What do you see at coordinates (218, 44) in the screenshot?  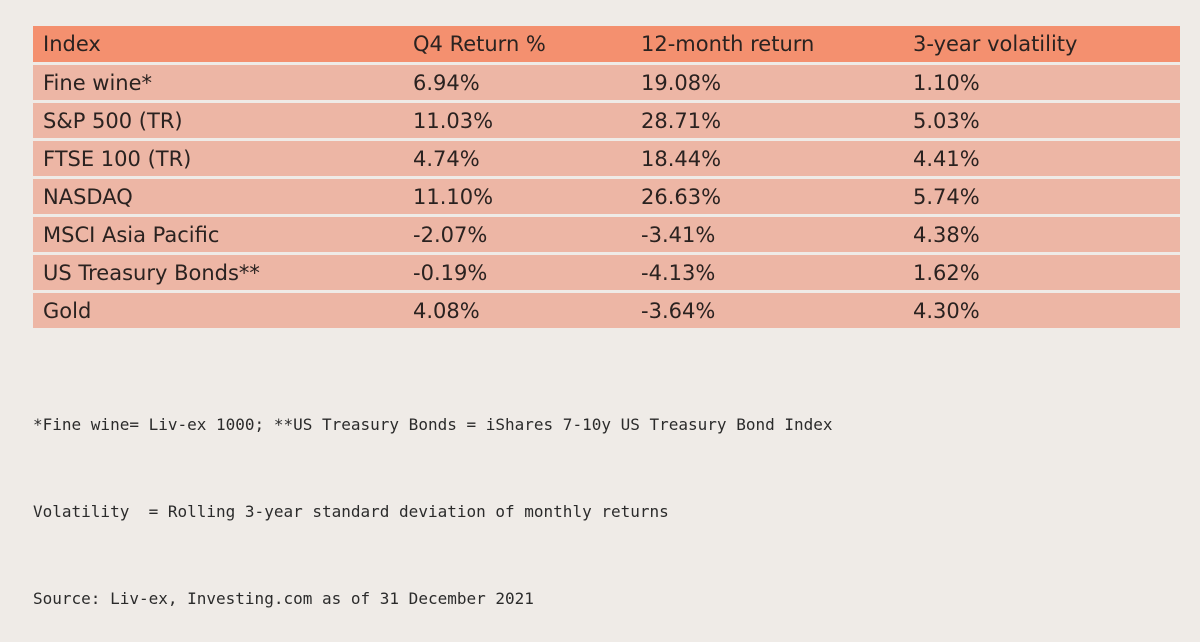 I see `header-index: Index` at bounding box center [218, 44].